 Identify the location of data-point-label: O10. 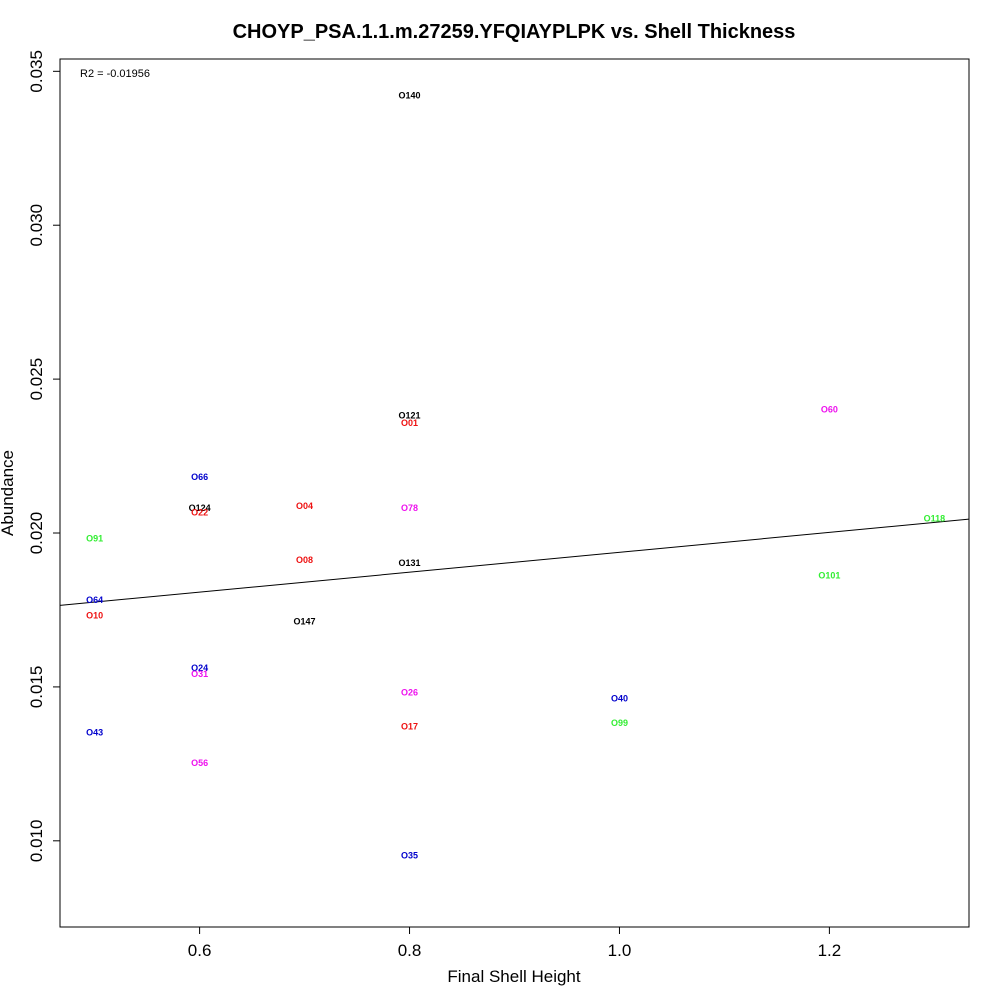
(94, 615).